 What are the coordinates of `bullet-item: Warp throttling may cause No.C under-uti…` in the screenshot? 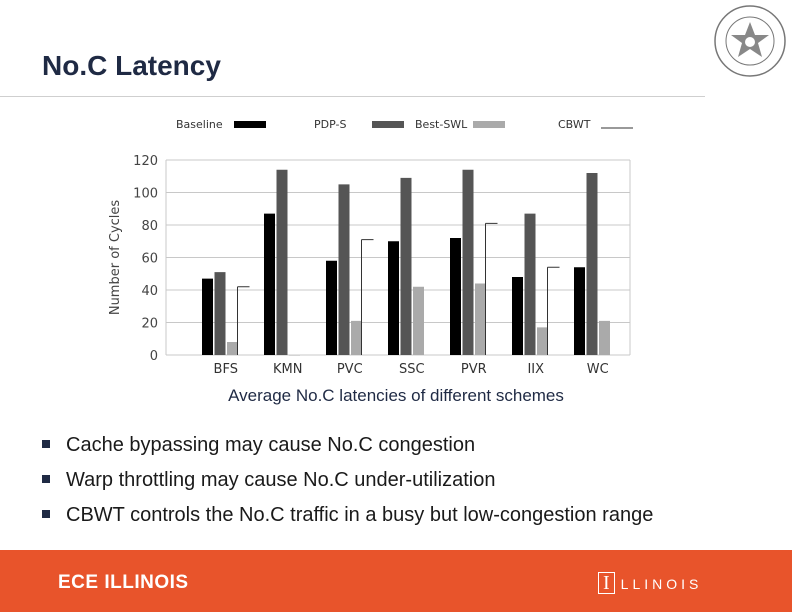 It's located at (347, 480).